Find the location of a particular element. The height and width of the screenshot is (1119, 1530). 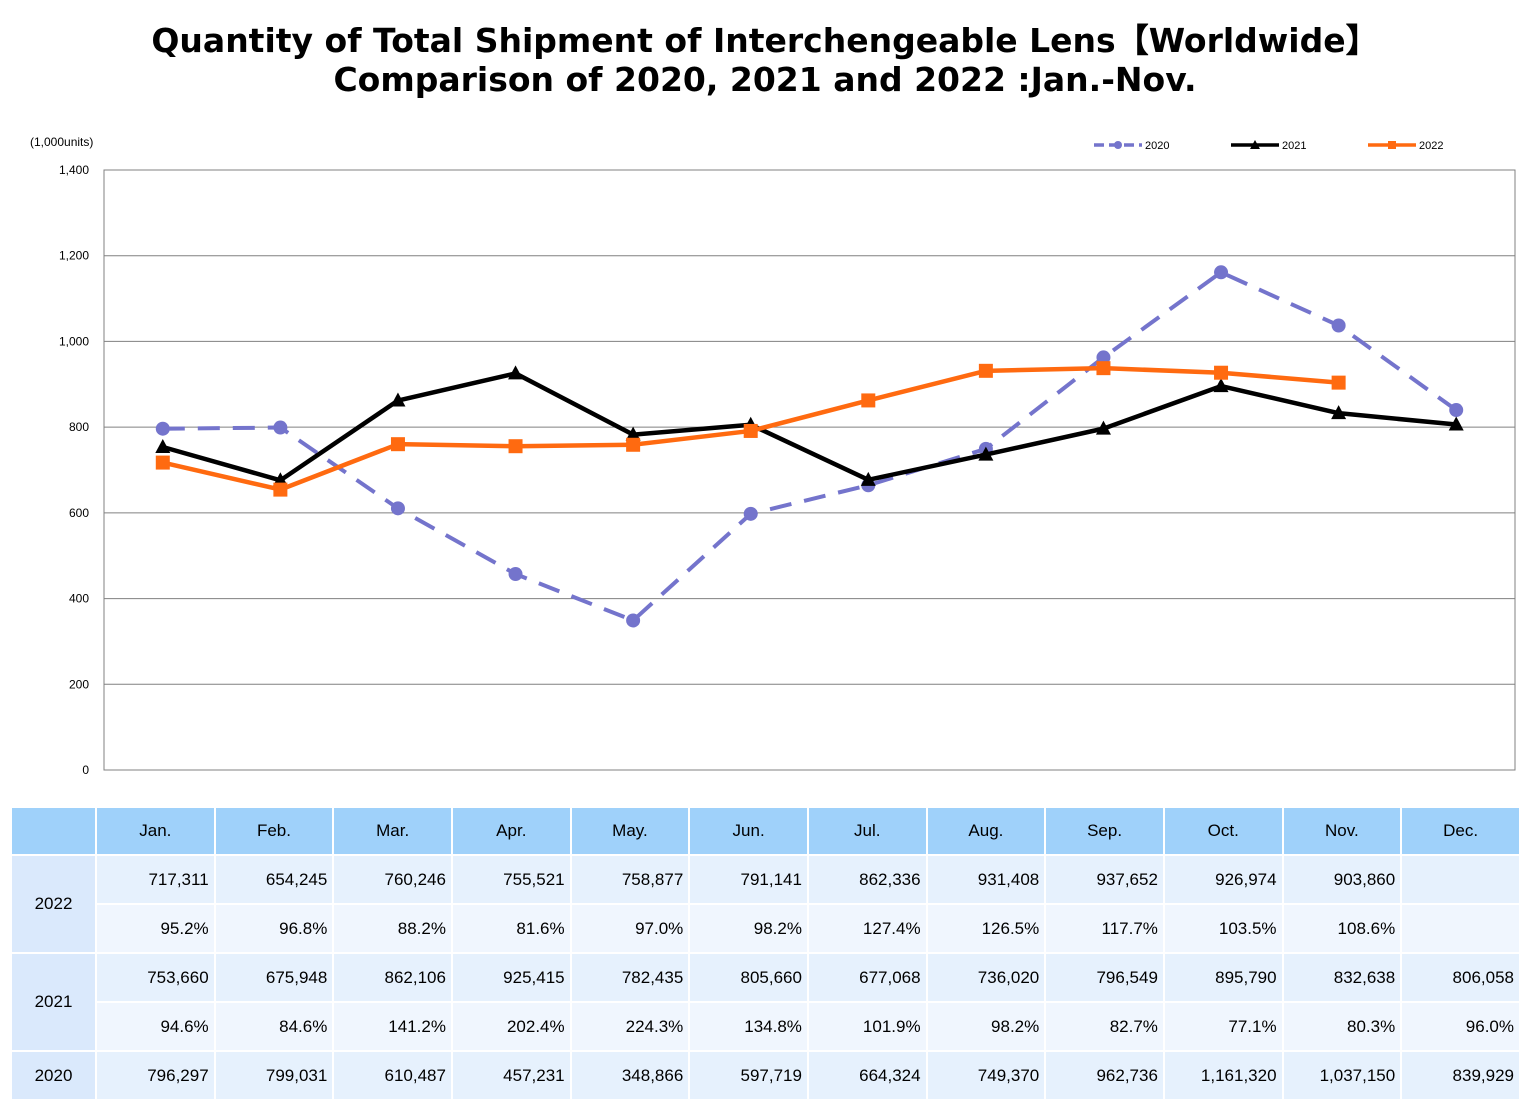

table-cell: 80.3% is located at coordinates (1342, 1026).